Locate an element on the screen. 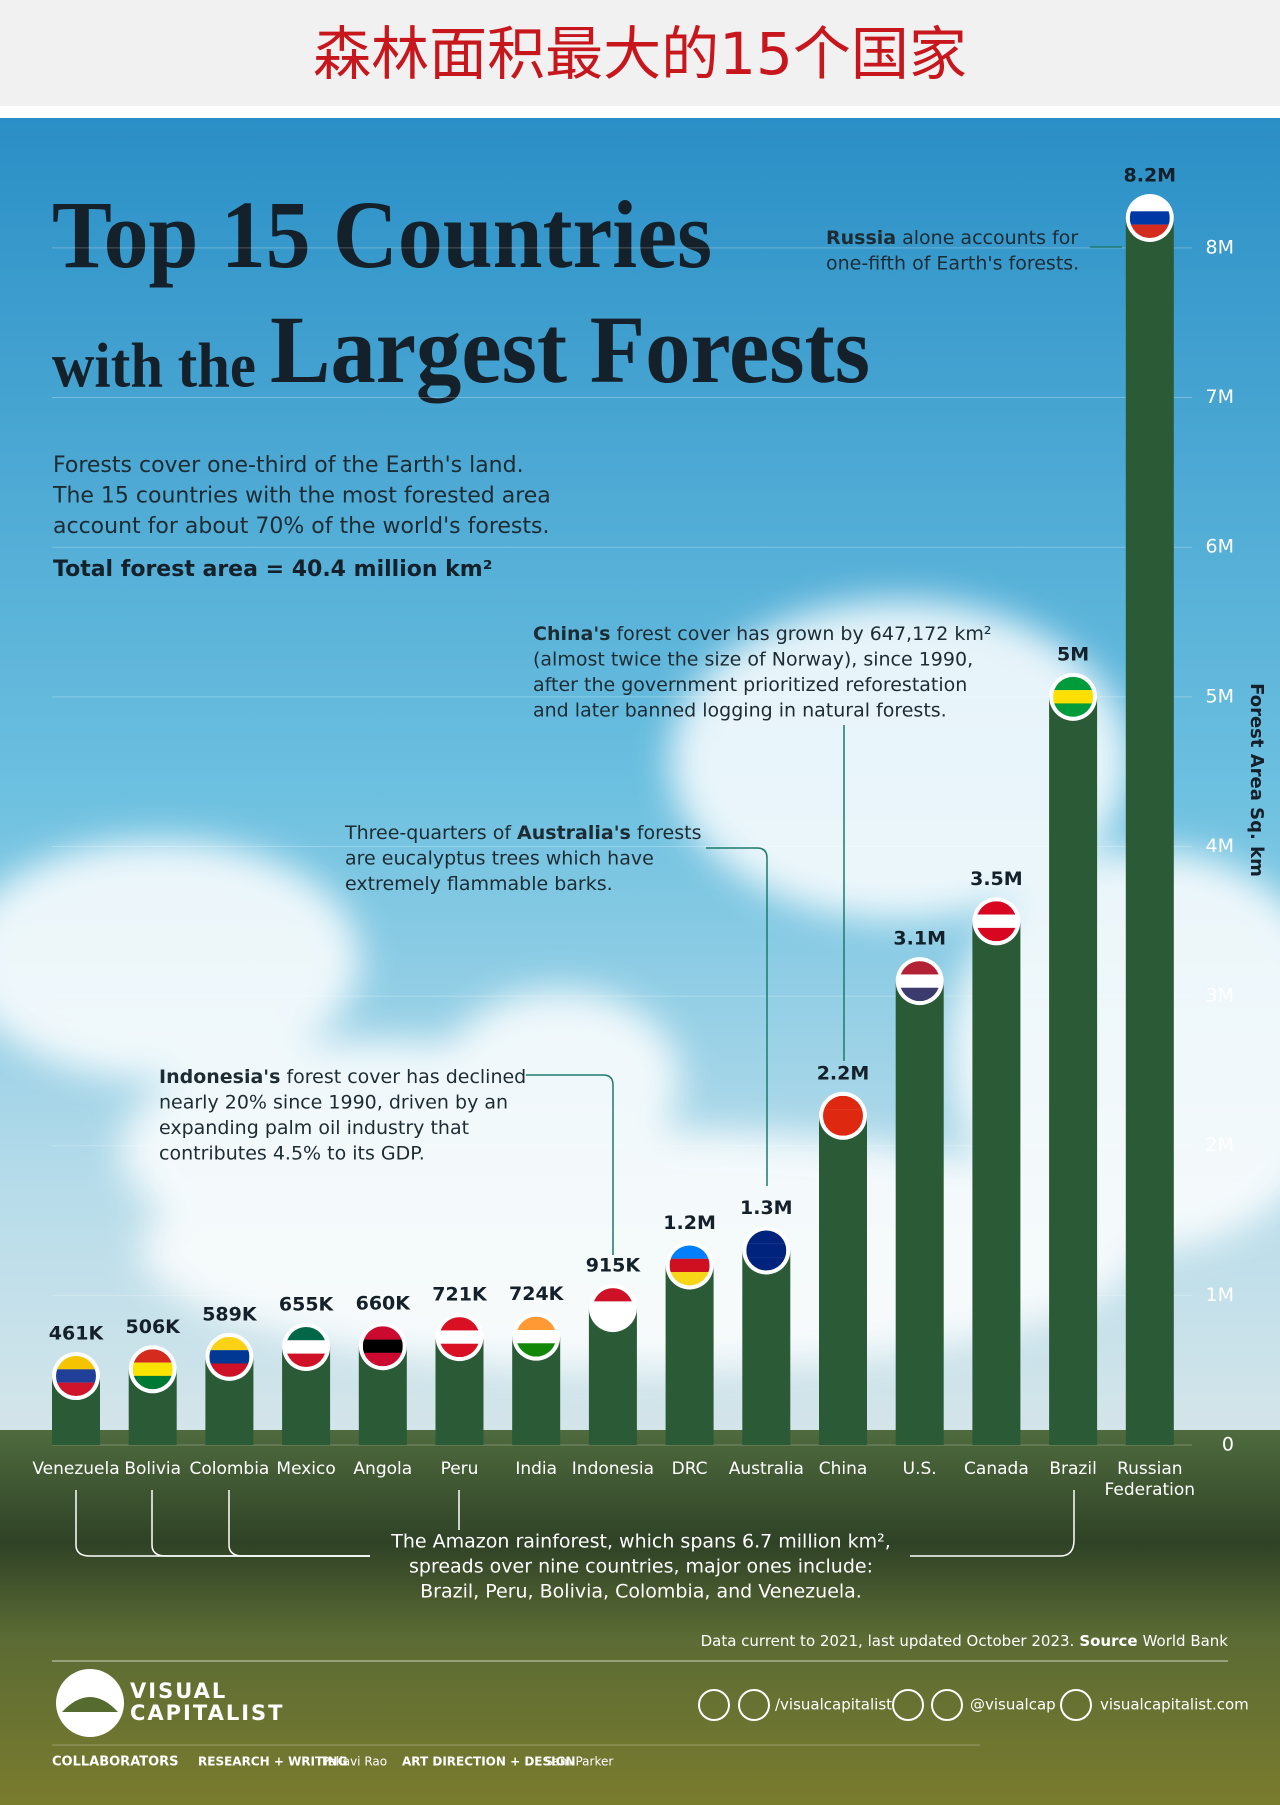 The height and width of the screenshot is (1805, 1280). credit: Pallavi Rao is located at coordinates (354, 1762).